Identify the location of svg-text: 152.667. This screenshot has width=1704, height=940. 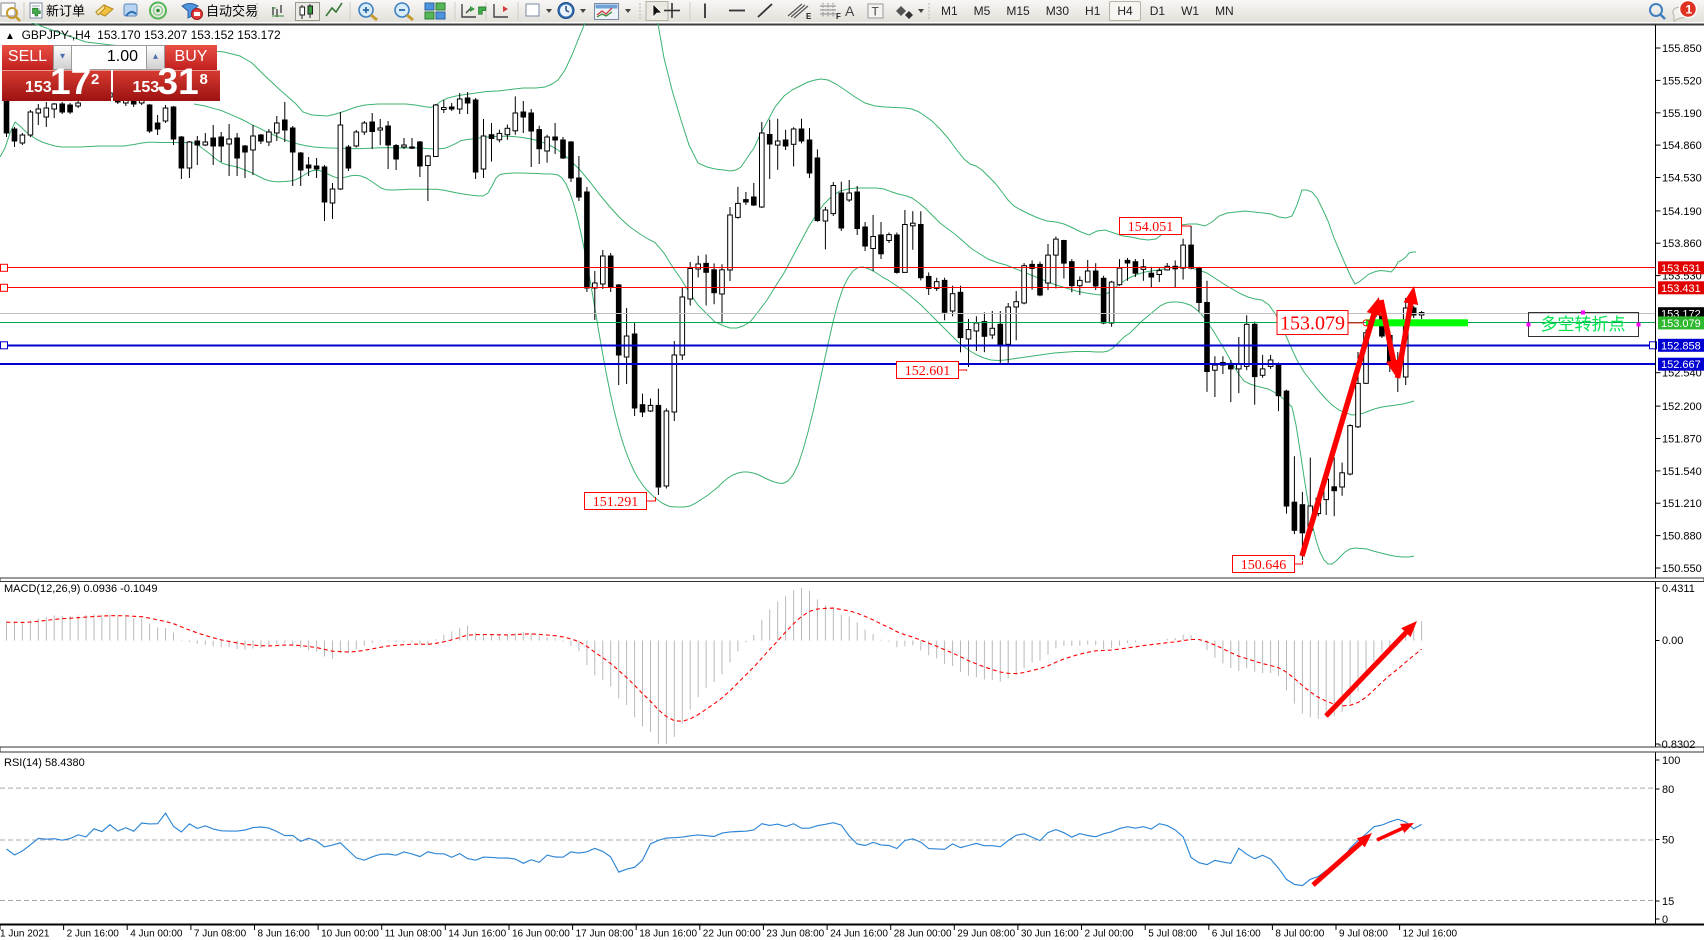
(1681, 365).